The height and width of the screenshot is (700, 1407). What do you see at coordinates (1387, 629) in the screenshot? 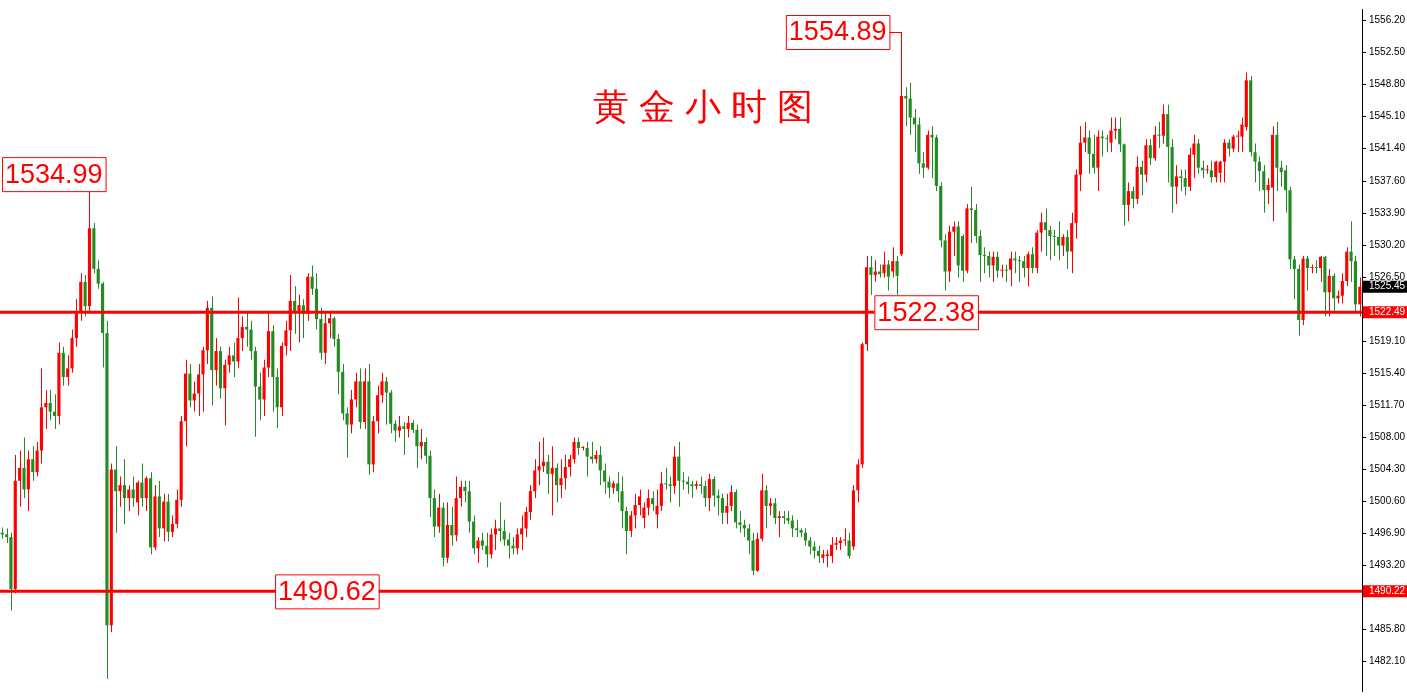
I see `y-tick-label: 1485.80` at bounding box center [1387, 629].